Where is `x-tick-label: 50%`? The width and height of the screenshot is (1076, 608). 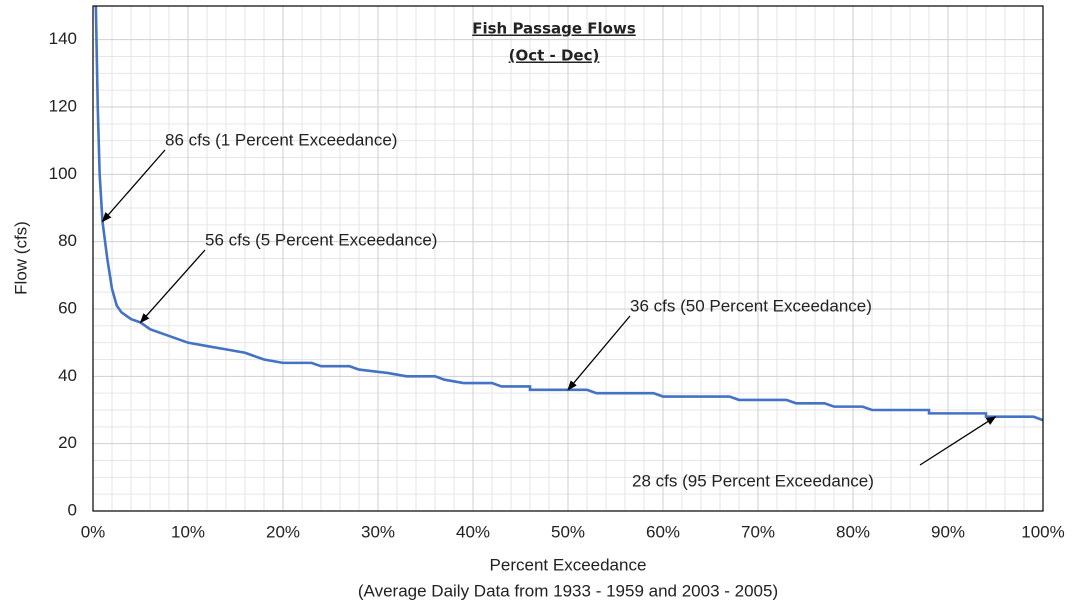
x-tick-label: 50% is located at coordinates (568, 531).